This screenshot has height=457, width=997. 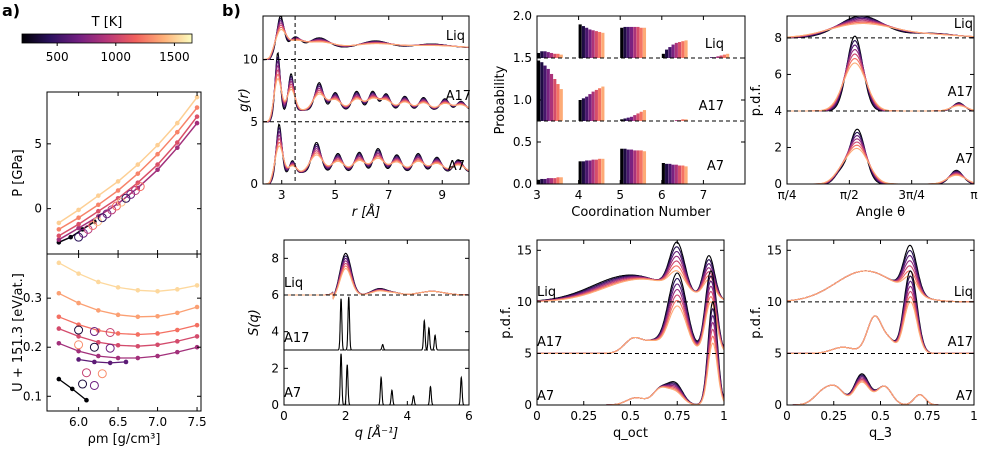 I want to click on x-axis-label: q_3, so click(x=880, y=433).